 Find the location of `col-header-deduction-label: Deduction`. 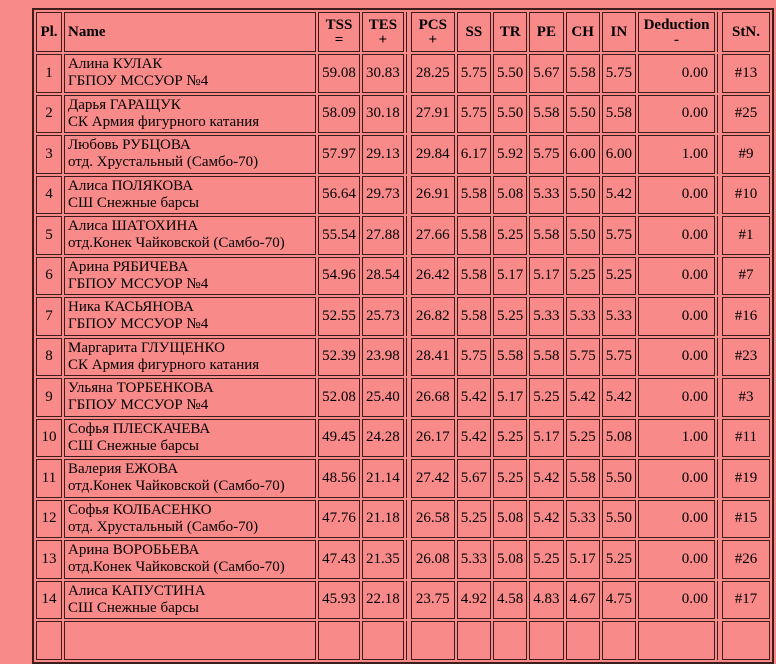

col-header-deduction-label: Deduction is located at coordinates (676, 25).